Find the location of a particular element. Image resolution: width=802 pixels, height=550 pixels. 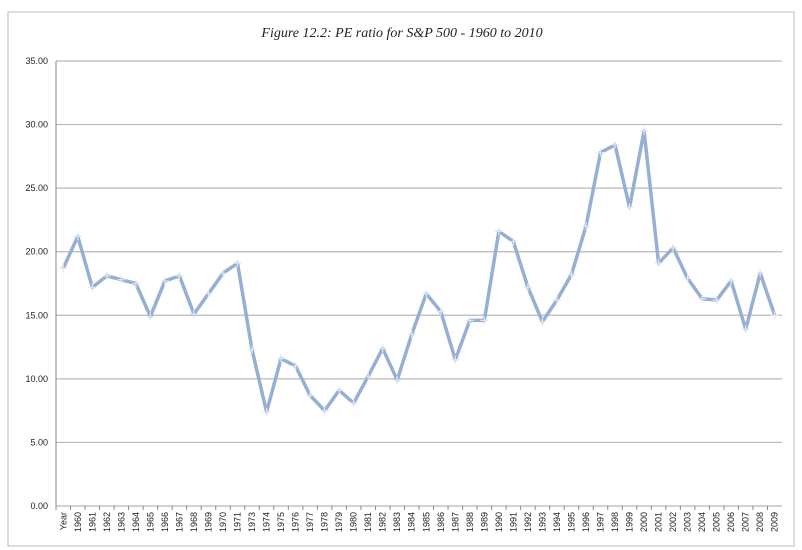

x-tick-label: 1987 is located at coordinates (455, 522).